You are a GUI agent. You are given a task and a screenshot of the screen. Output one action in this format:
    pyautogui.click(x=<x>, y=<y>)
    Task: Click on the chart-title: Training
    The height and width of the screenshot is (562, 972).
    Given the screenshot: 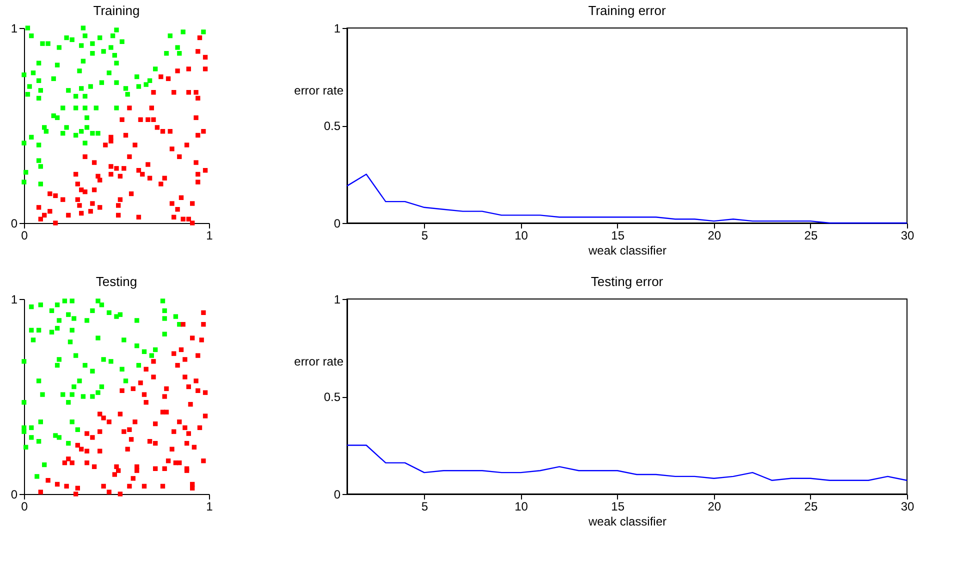 What is the action you would take?
    pyautogui.click(x=116, y=10)
    